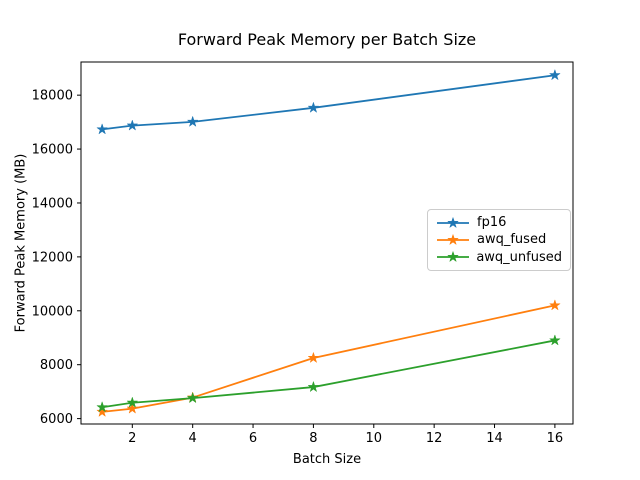 Image resolution: width=640 pixels, height=480 pixels. Describe the element at coordinates (492, 223) in the screenshot. I see `legend-label-fp16: fp16` at that location.